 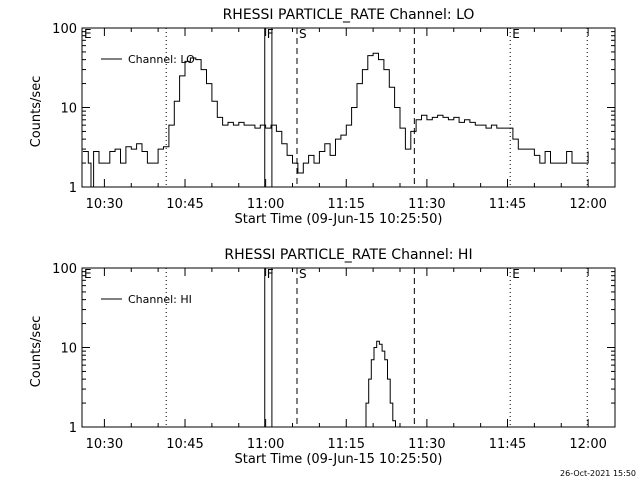 I want to click on legend-label: Channel: HI, so click(x=160, y=299).